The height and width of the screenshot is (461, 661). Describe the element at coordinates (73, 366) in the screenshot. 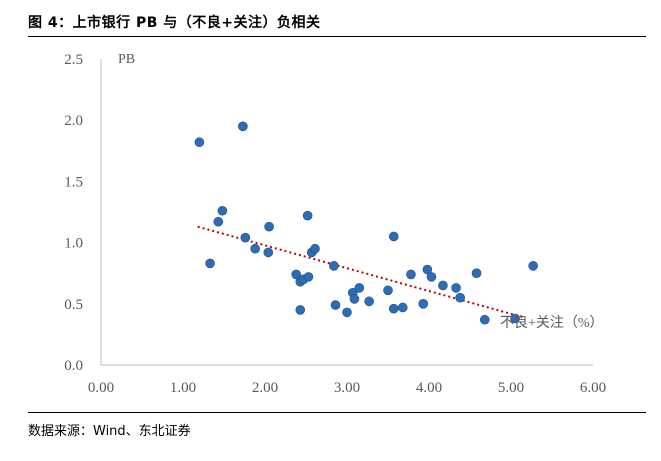

I see `y-tick-label: 0.0` at that location.